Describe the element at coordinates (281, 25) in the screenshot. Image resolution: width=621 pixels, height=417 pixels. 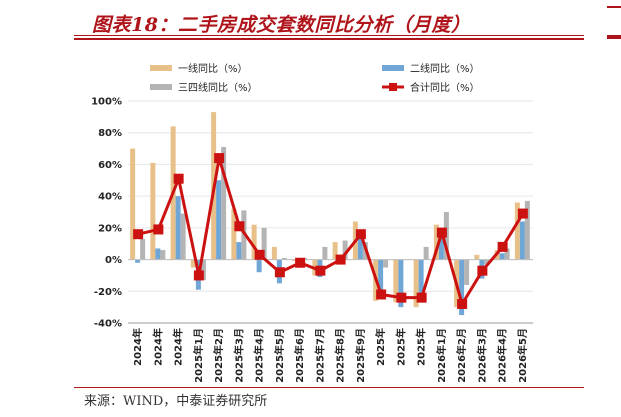
I see `chart-title: 图表18：二手房成交套数同比分析（月度）` at that location.